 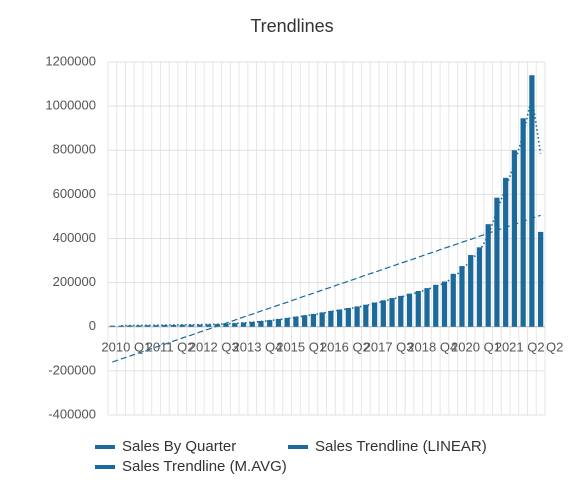 What do you see at coordinates (258, 346) in the screenshot?
I see `x-tick-label: 2013 Q4` at bounding box center [258, 346].